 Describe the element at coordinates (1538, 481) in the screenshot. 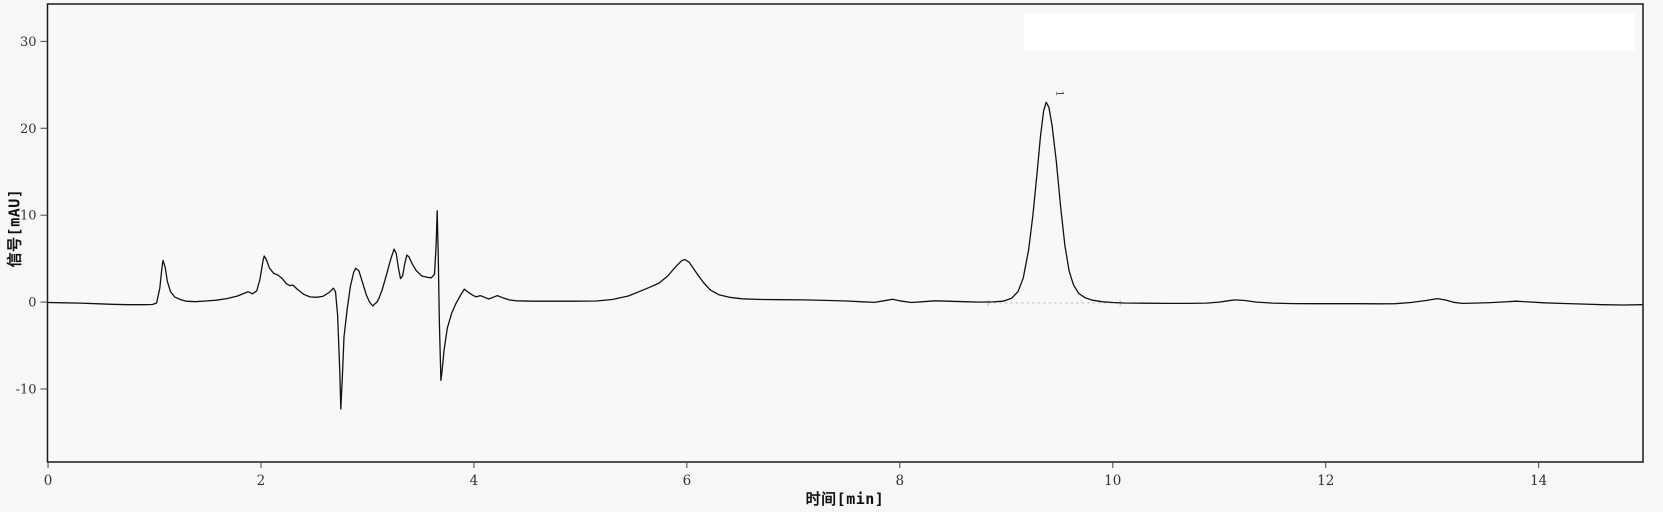

I see `x-tick-label: 14` at that location.